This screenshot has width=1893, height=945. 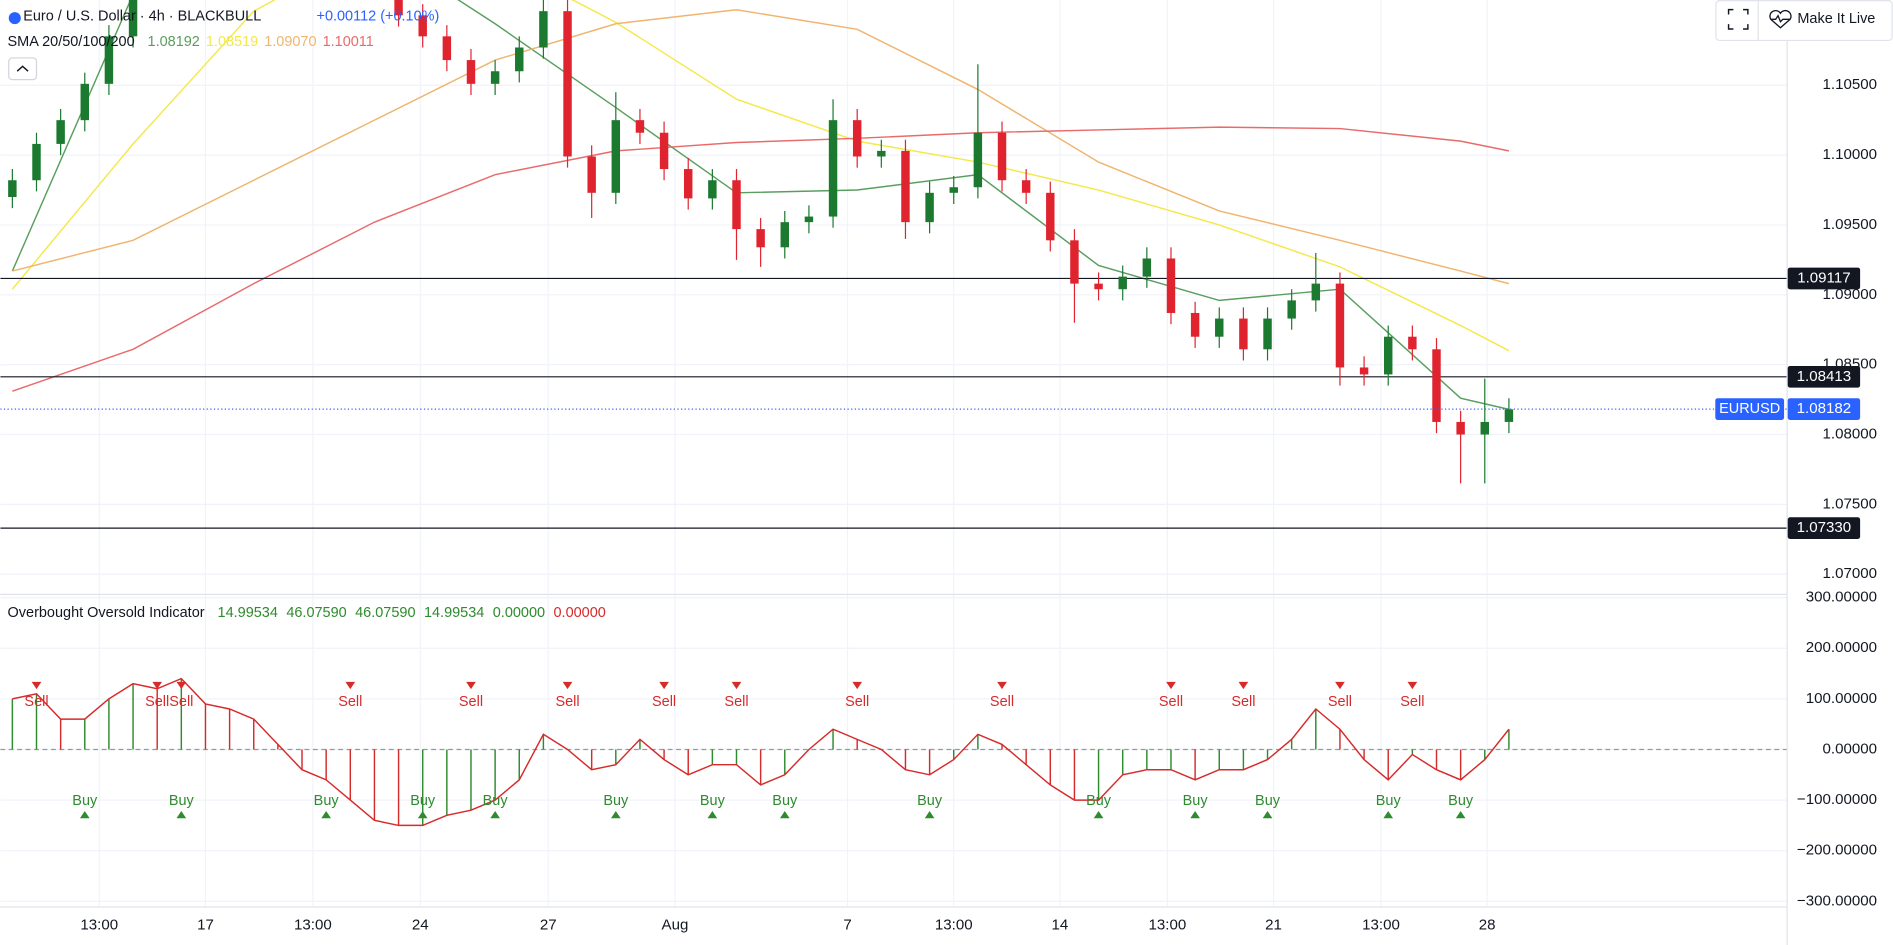 I want to click on oscillator-title: Overbought Oversold Indicator, so click(x=106, y=613).